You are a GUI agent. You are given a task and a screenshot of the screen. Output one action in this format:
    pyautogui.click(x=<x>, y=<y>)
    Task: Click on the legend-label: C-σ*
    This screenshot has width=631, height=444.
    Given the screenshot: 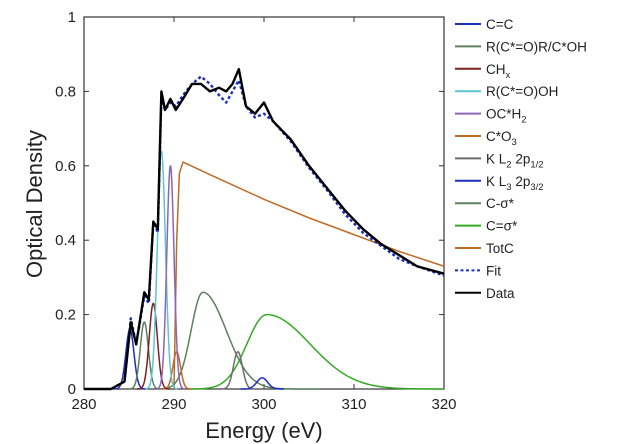 What is the action you would take?
    pyautogui.click(x=500, y=203)
    